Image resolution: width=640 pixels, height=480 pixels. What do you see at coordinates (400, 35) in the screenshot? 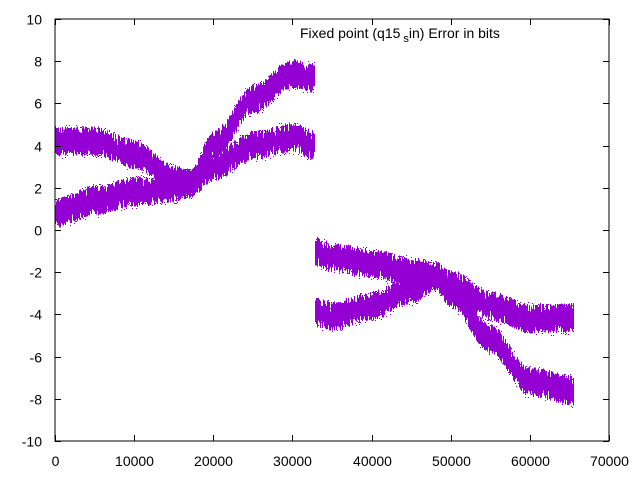
I see `chart-title: Fixed point (q15 sin) Error in bits` at bounding box center [400, 35].